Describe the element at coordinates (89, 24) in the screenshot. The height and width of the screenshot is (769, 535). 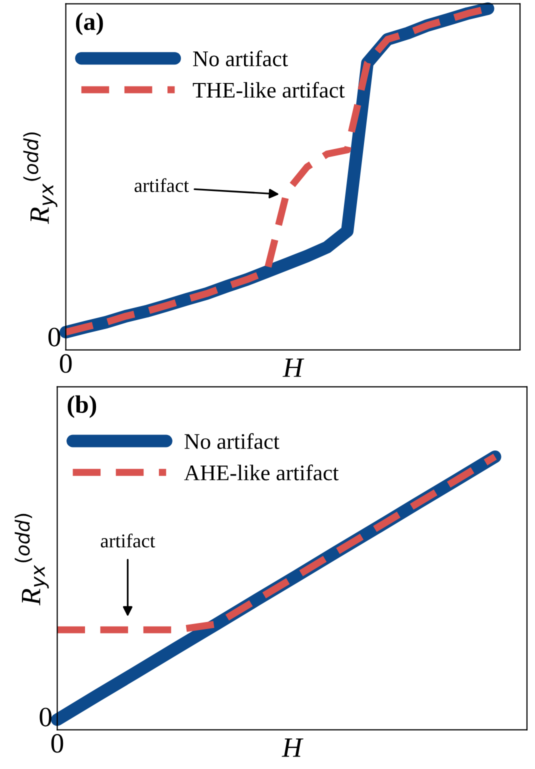
I see `chart-title: (a)` at that location.